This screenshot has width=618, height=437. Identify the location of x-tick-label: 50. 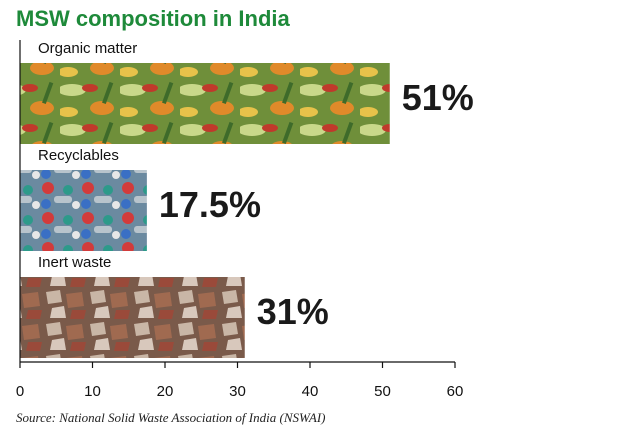
(382, 391).